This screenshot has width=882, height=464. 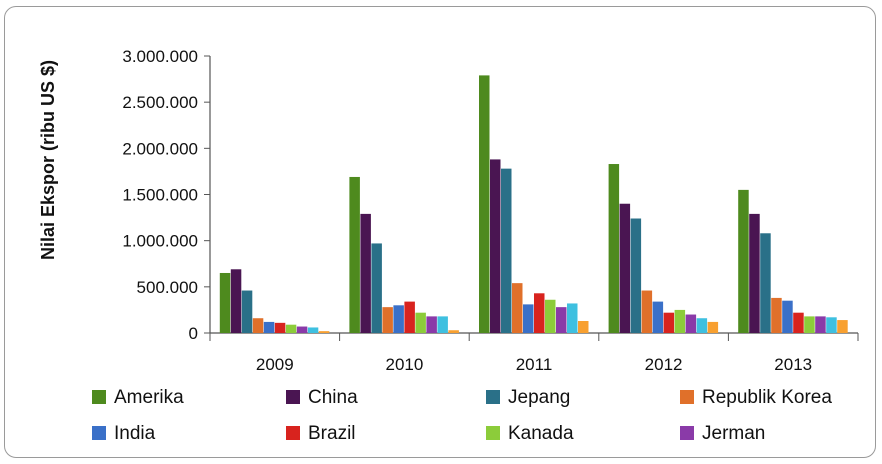 I want to click on legend-label: Amerika, so click(x=149, y=397).